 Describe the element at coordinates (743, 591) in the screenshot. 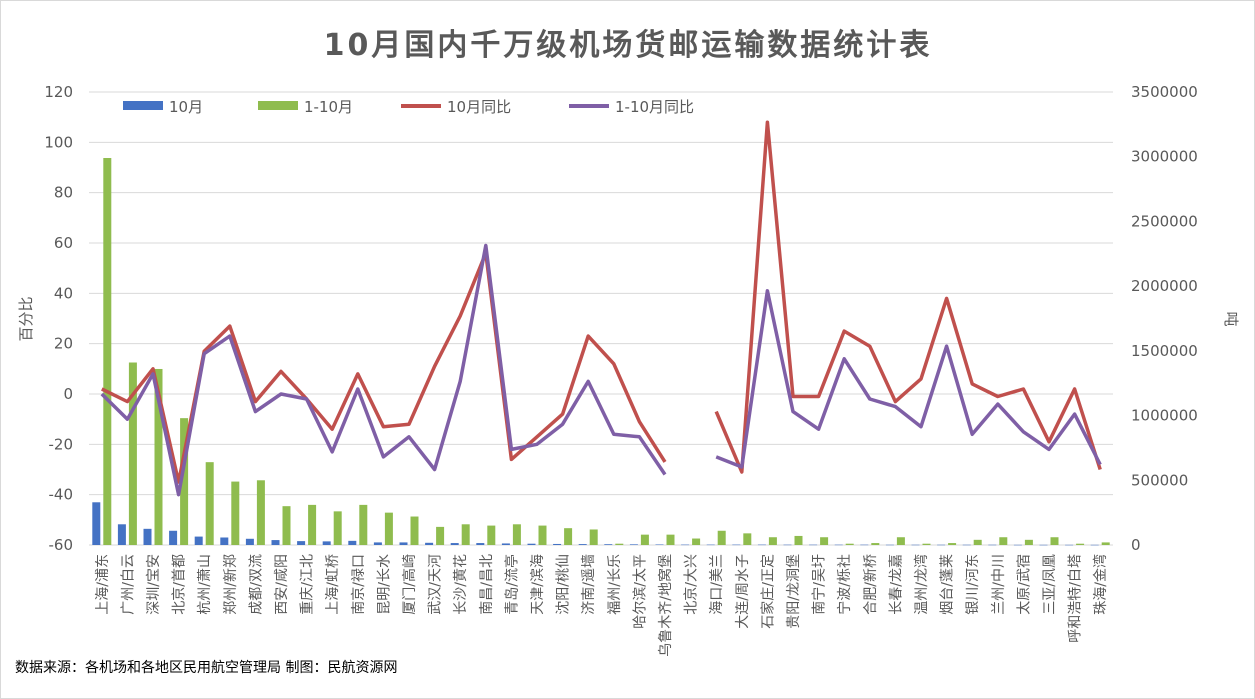

I see `x-tick-label: 大连/周水子` at that location.